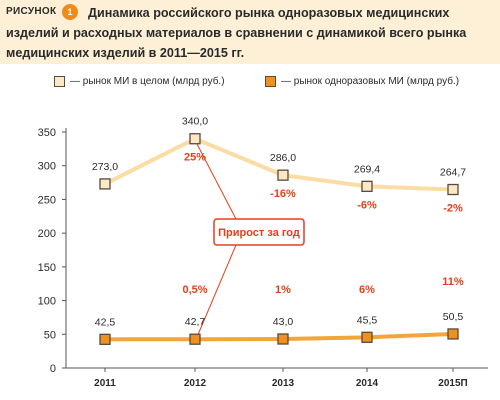  What do you see at coordinates (367, 205) in the screenshot?
I see `growth-label-total: -6%` at bounding box center [367, 205].